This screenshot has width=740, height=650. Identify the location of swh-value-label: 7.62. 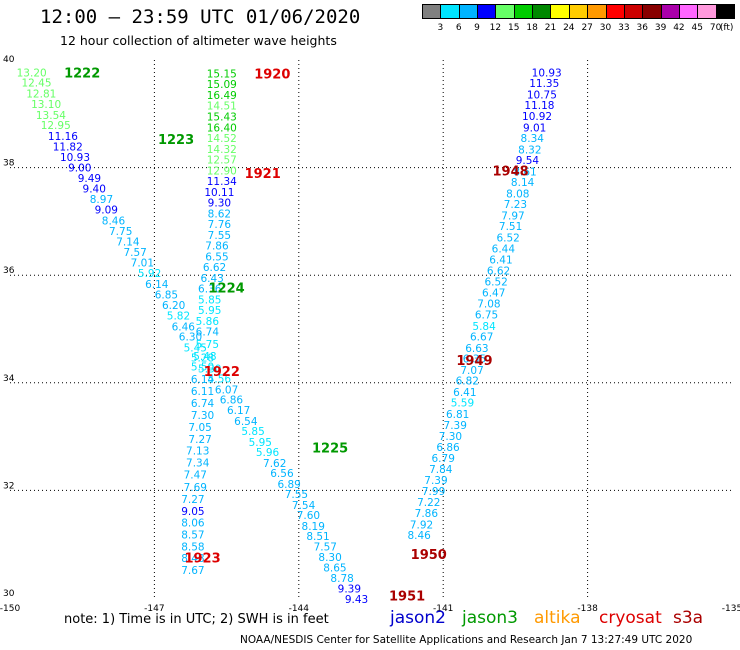
(274, 464).